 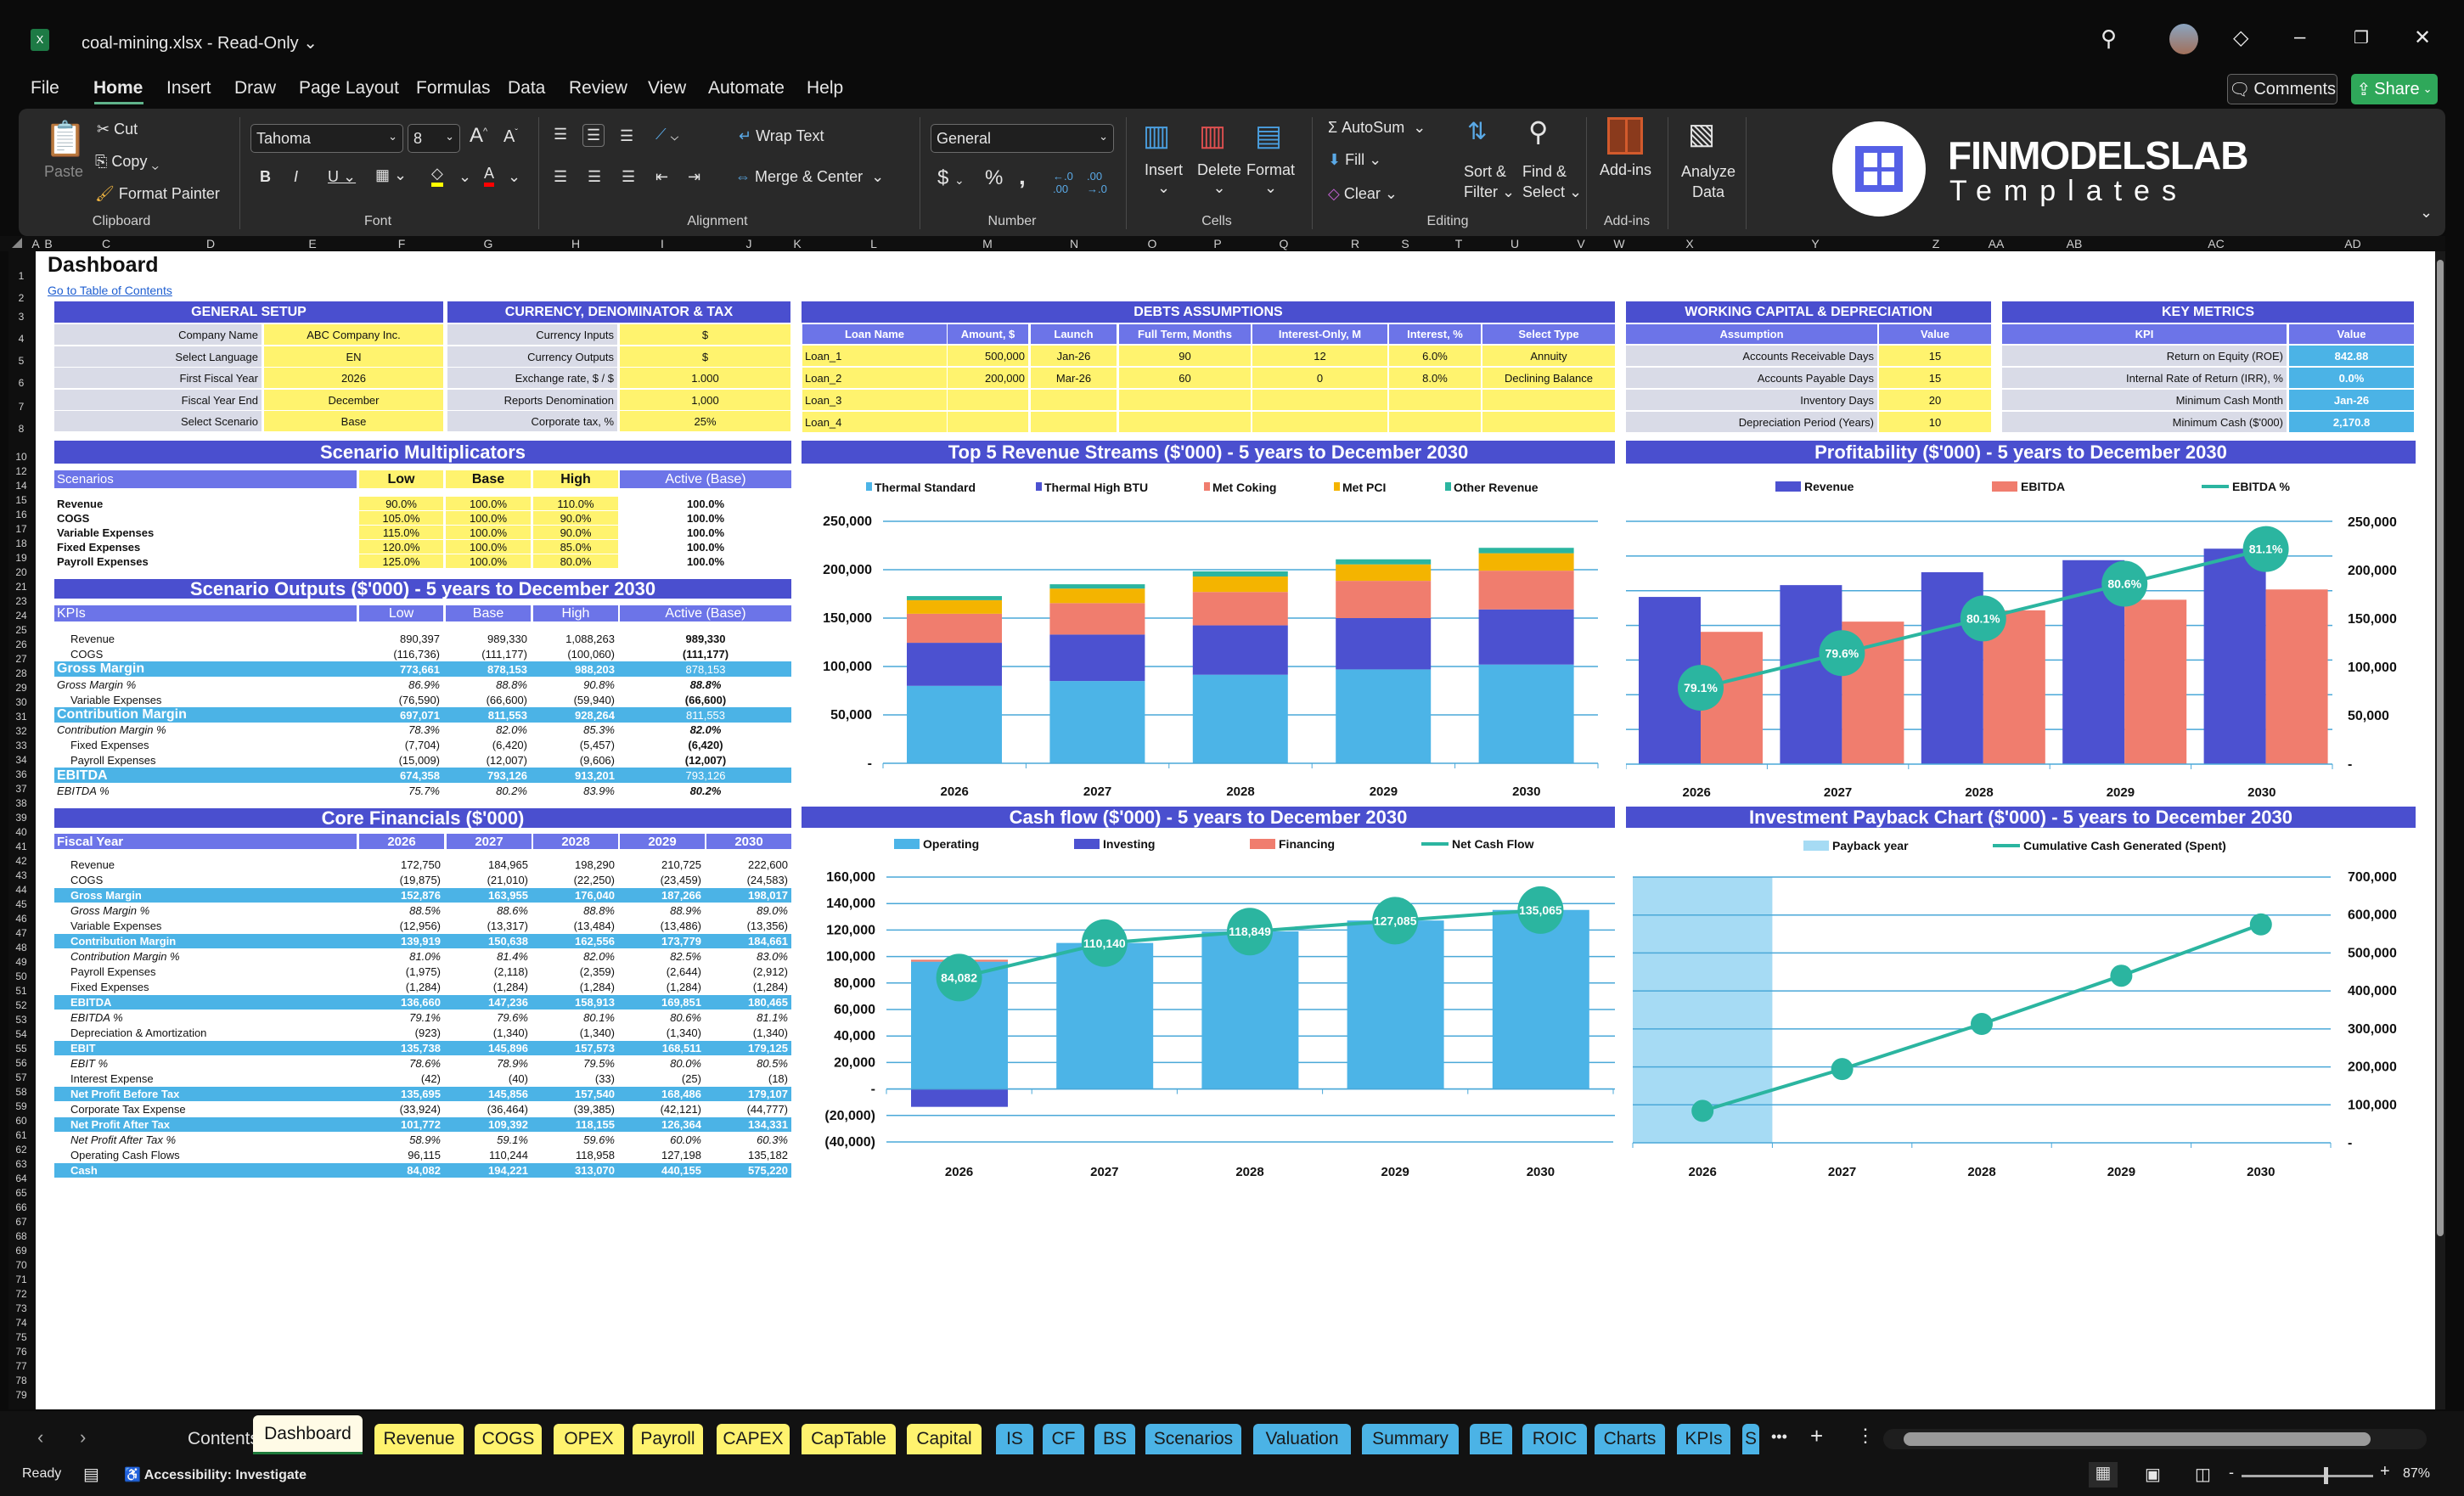 I want to click on debts-cell: 8.0%, so click(x=1435, y=378).